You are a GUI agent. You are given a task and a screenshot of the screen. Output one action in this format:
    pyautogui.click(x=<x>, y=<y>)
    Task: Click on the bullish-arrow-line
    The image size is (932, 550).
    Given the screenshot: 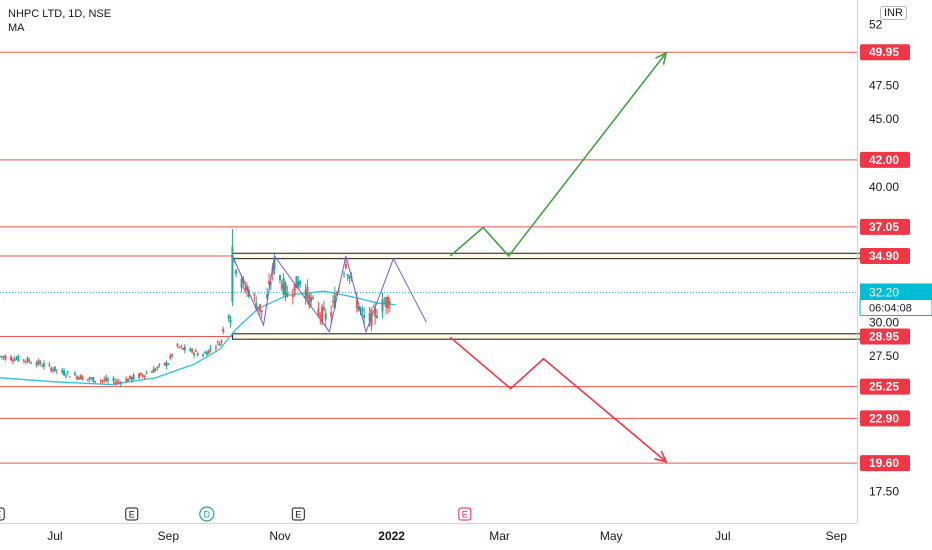 What is the action you would take?
    pyautogui.click(x=558, y=155)
    